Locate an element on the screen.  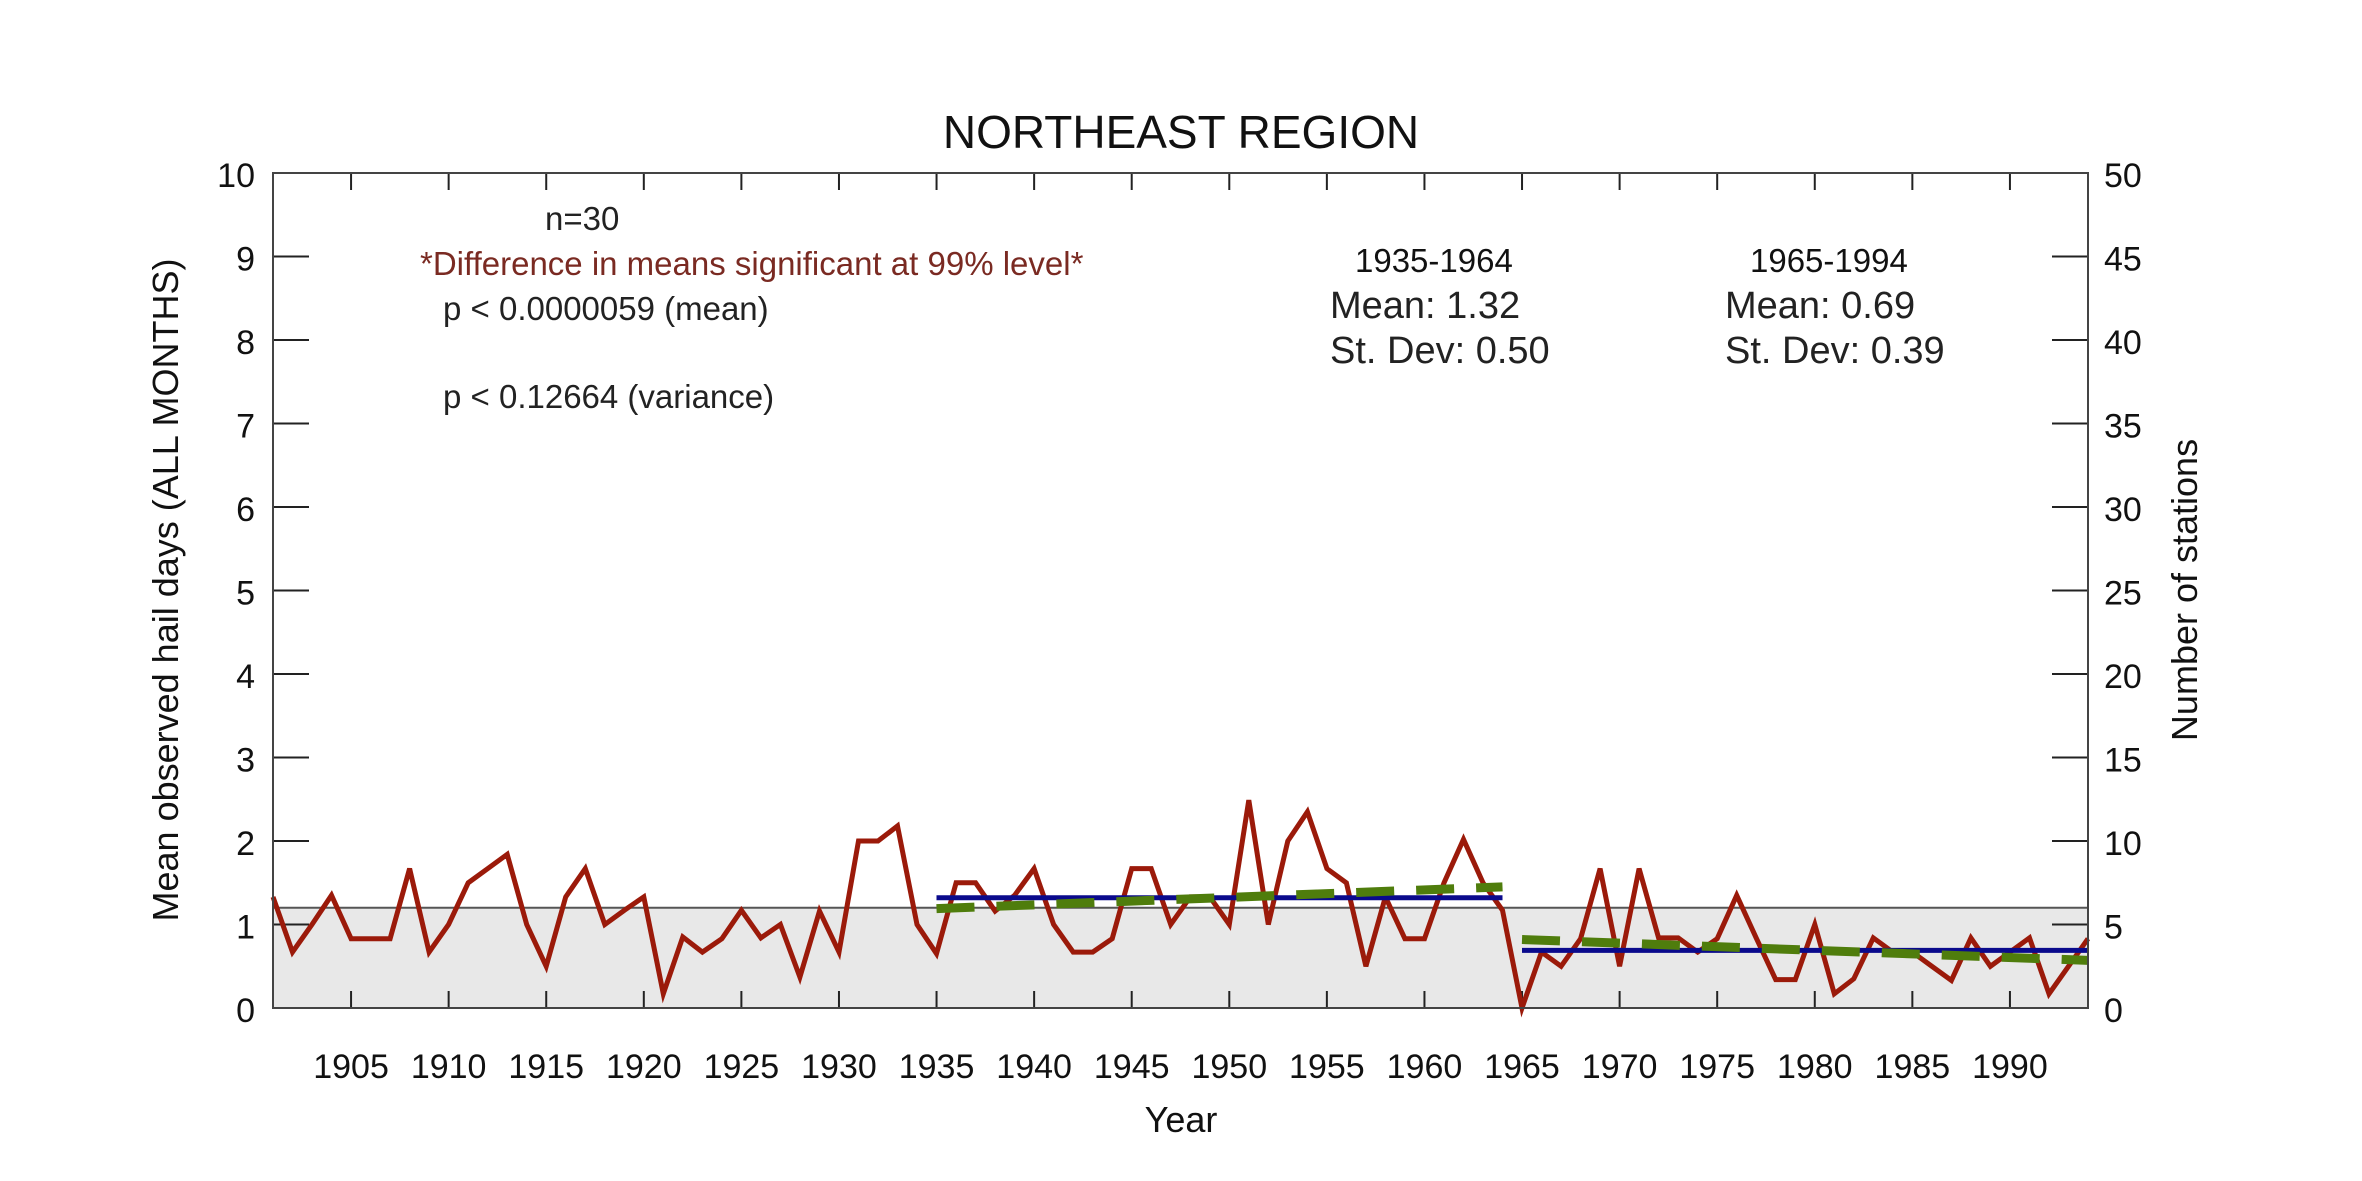
annotation-p-variance: p < 0.12664 (variance) is located at coordinates (608, 396).